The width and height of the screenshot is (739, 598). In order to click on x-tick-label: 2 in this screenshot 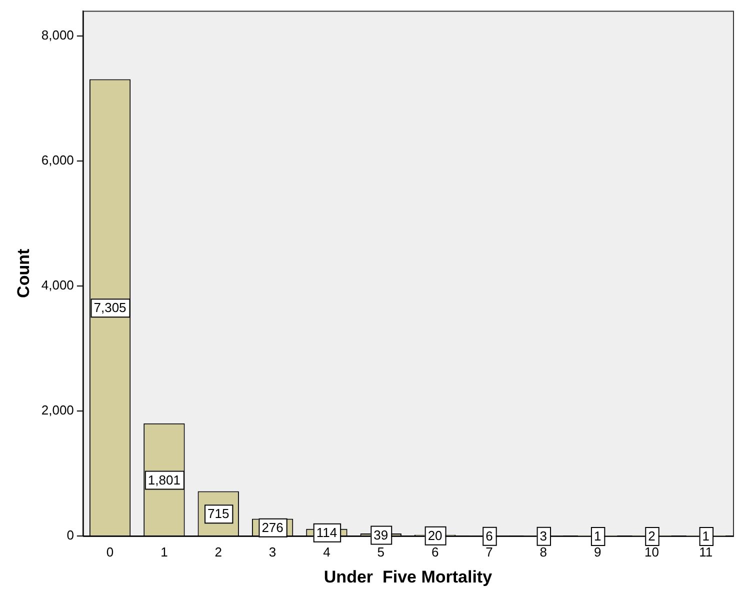, I will do `click(218, 552)`.